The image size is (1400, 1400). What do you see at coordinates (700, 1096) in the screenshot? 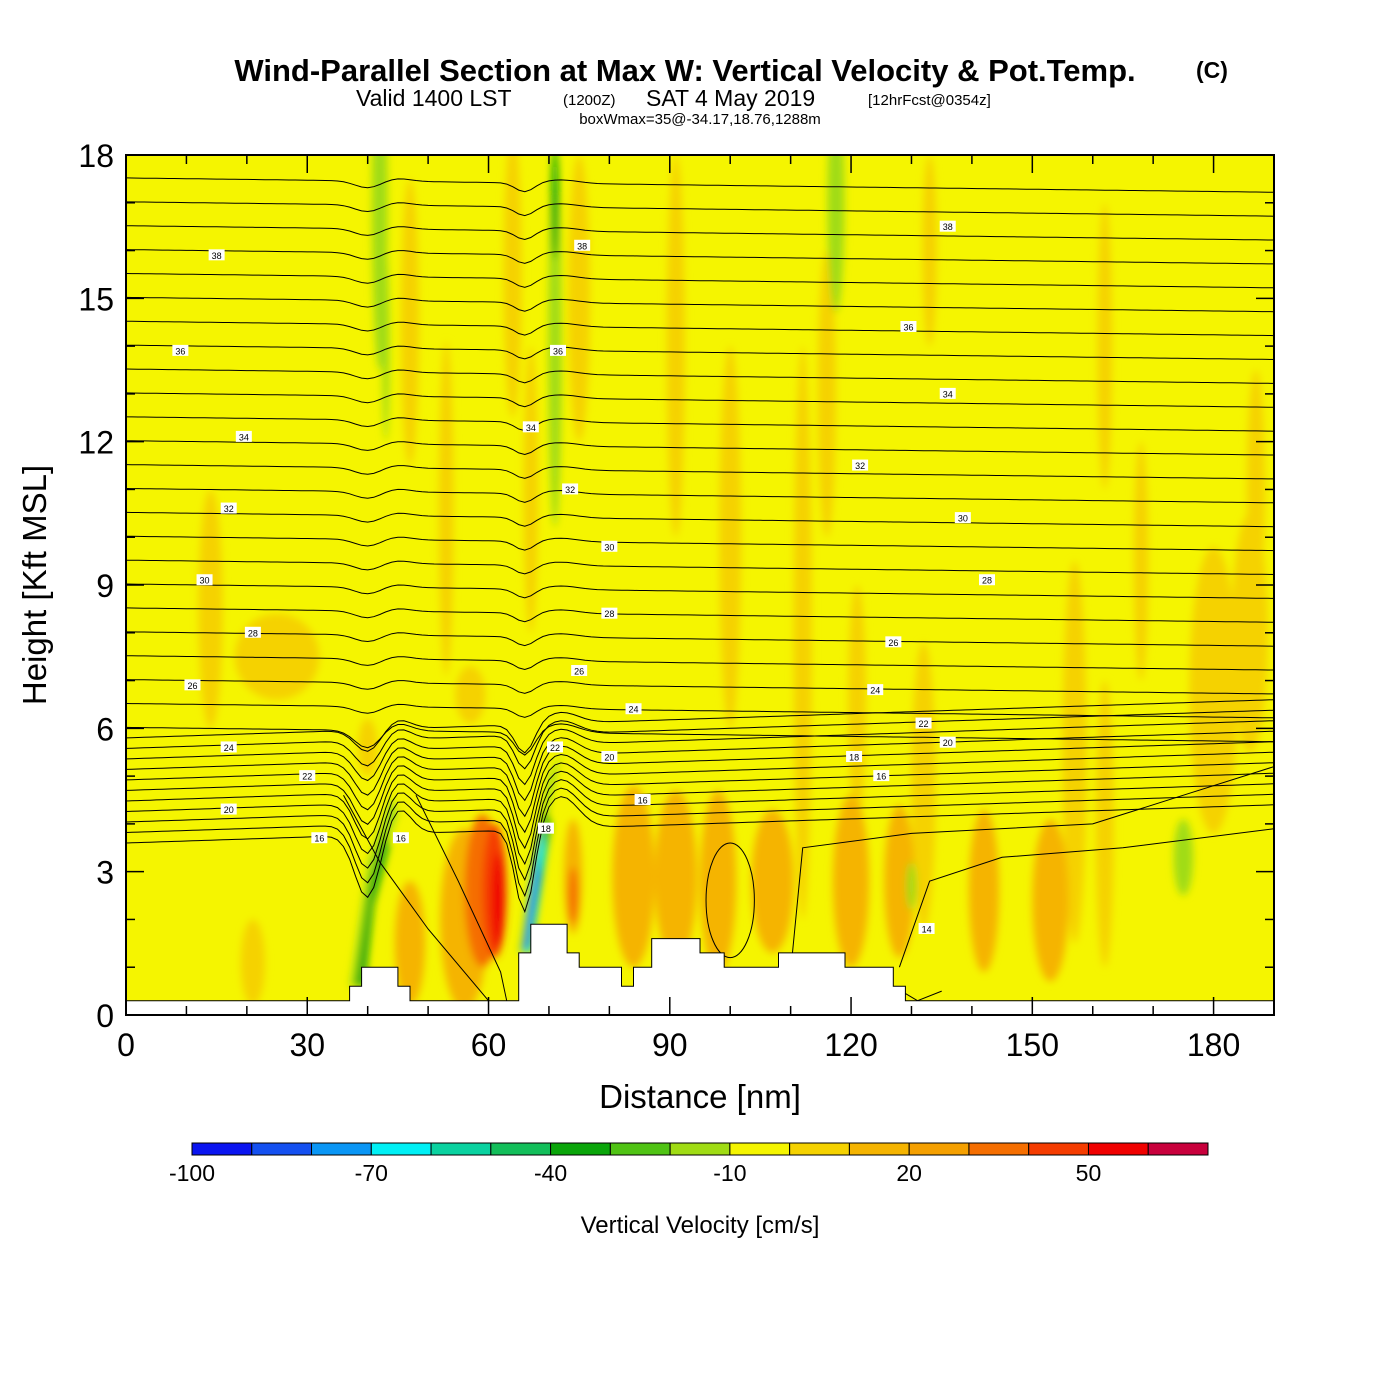
I see `x-axis-label: Distance [nm]` at bounding box center [700, 1096].